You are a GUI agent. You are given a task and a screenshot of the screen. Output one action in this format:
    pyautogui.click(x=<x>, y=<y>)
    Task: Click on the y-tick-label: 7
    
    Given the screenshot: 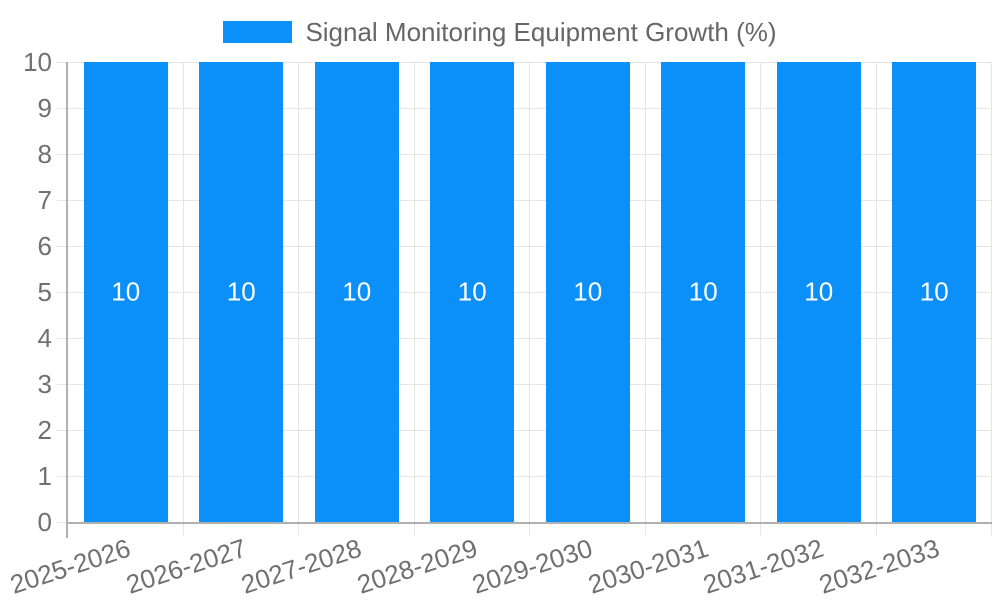 What is the action you would take?
    pyautogui.click(x=44, y=200)
    